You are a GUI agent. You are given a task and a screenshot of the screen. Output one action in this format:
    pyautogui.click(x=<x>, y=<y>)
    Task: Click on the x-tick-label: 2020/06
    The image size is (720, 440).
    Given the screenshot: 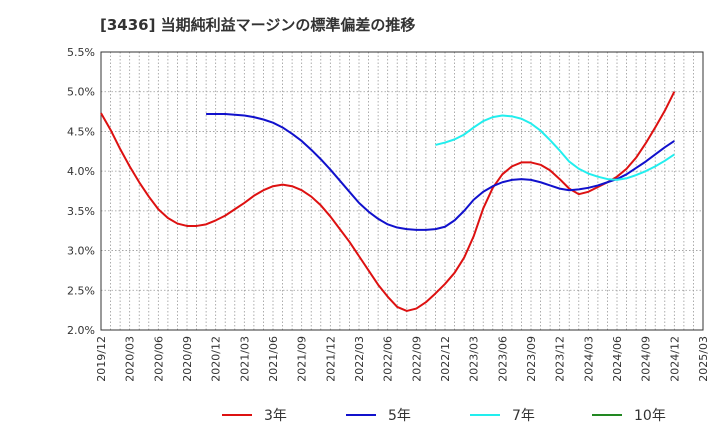 What is the action you would take?
    pyautogui.click(x=158, y=359)
    